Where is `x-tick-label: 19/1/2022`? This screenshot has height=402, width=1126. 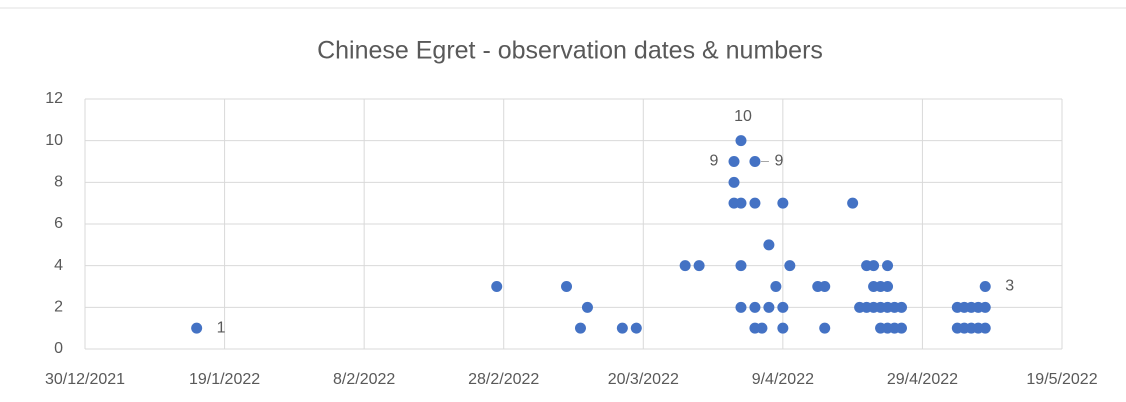 x-tick-label: 19/1/2022 is located at coordinates (224, 379).